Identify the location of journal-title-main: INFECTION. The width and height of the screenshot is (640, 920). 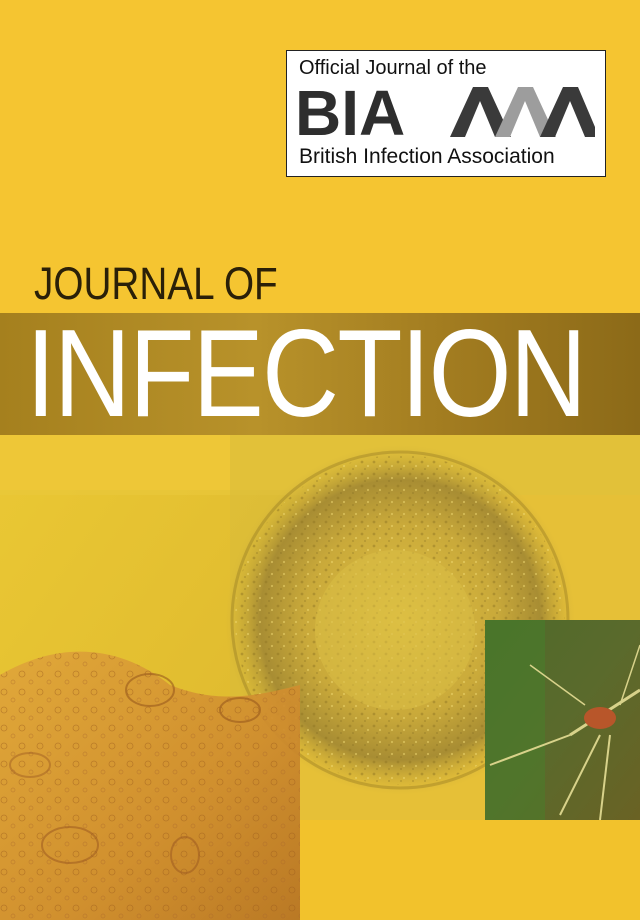
(306, 374).